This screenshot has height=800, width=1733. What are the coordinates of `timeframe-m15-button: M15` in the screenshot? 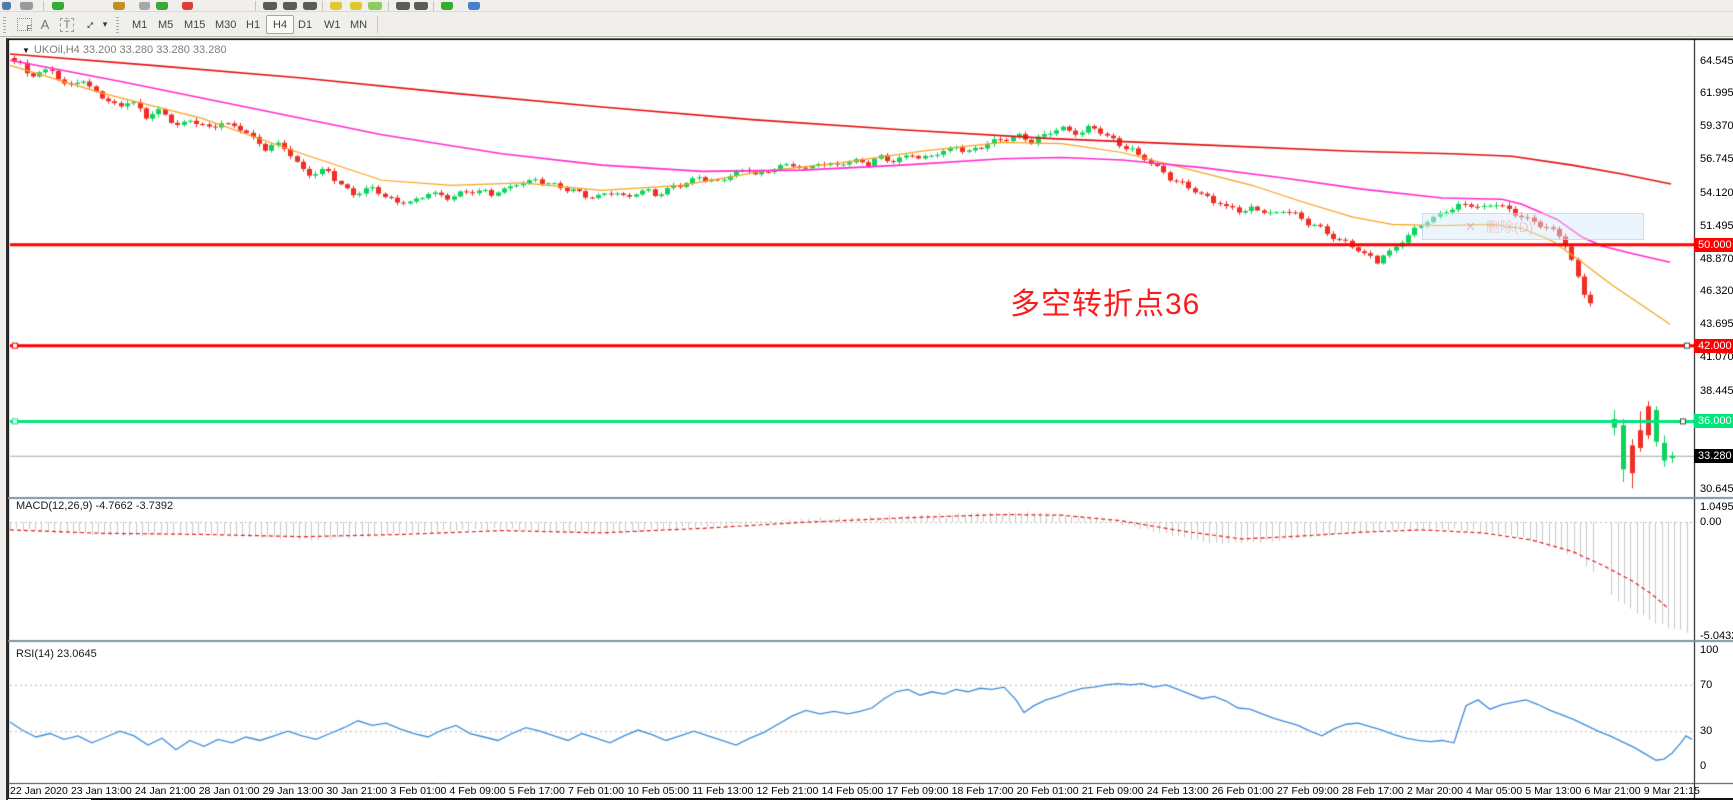 It's located at (195, 24).